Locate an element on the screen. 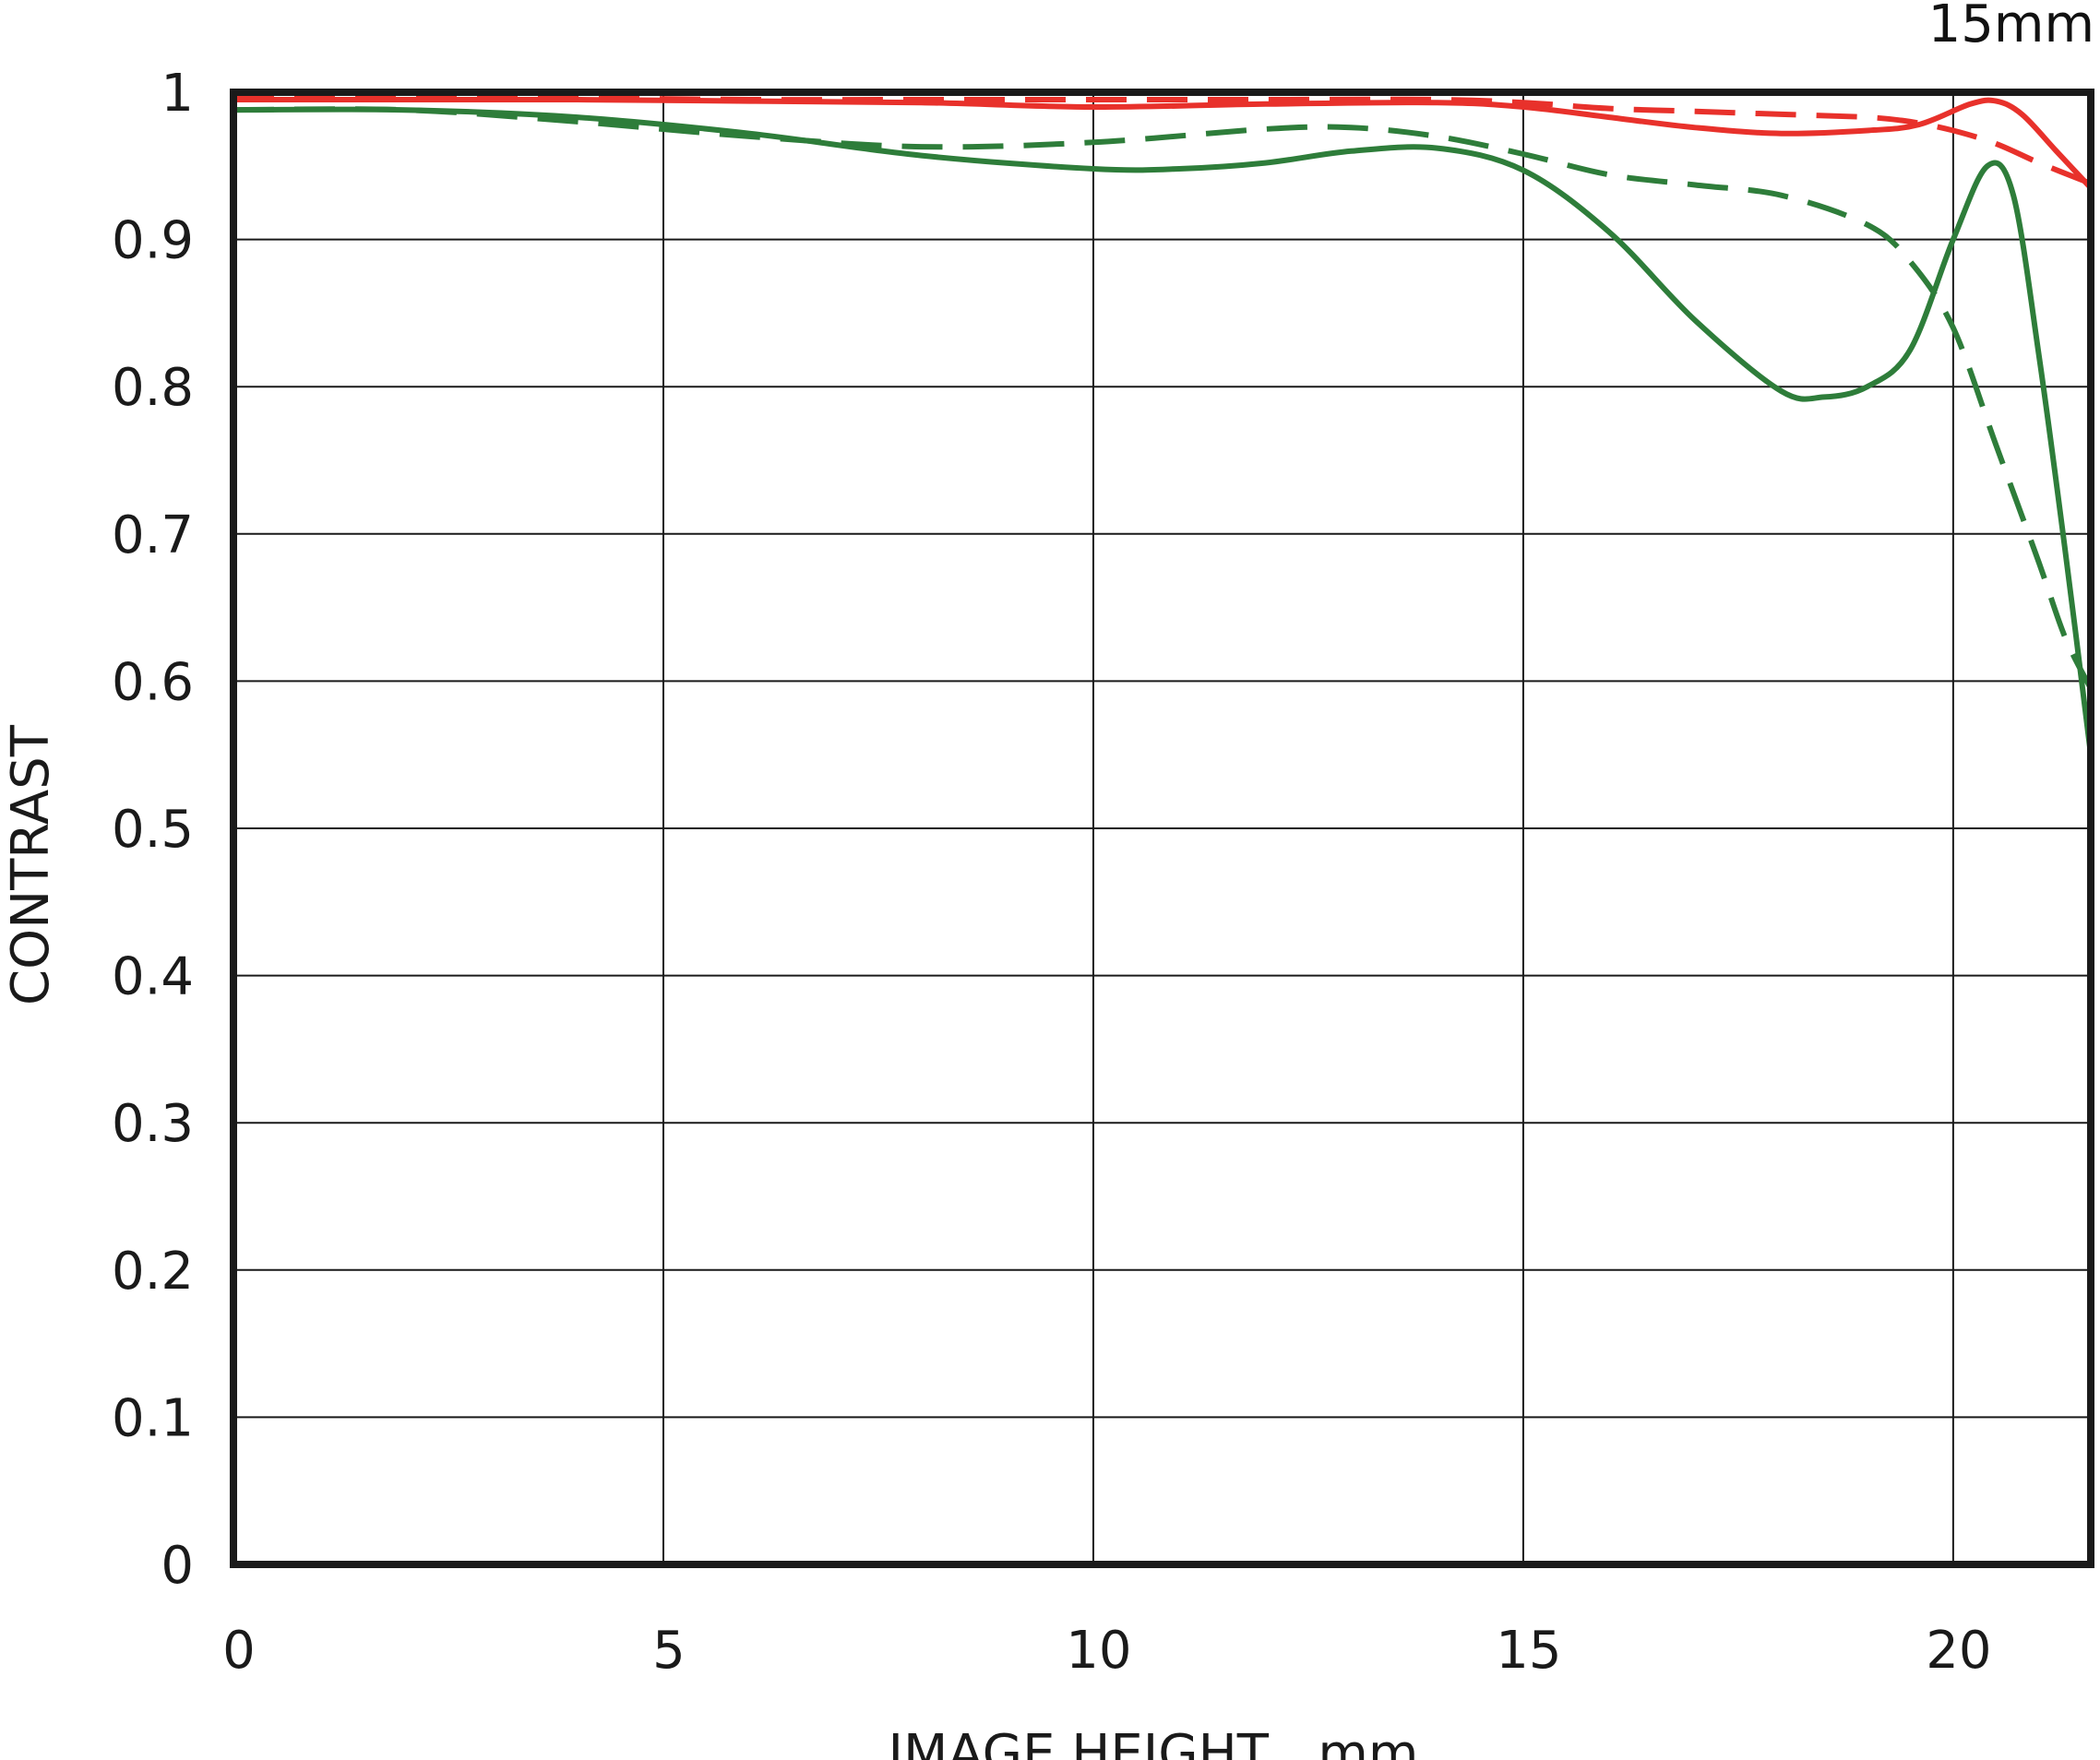  y-tick-label: 0.1 is located at coordinates (153, 1418).